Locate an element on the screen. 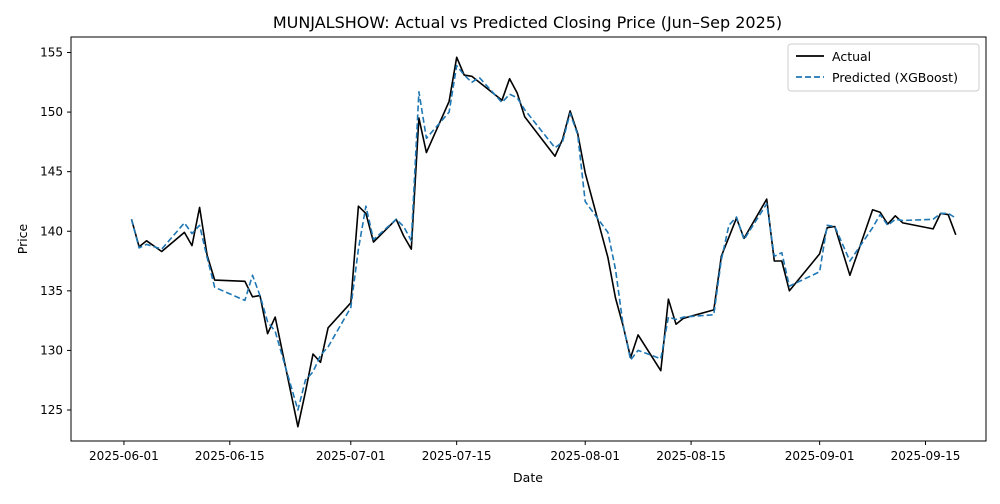 This screenshot has height=504, width=1000. legend: Actual Predicted (XGBoost) is located at coordinates (883, 67).